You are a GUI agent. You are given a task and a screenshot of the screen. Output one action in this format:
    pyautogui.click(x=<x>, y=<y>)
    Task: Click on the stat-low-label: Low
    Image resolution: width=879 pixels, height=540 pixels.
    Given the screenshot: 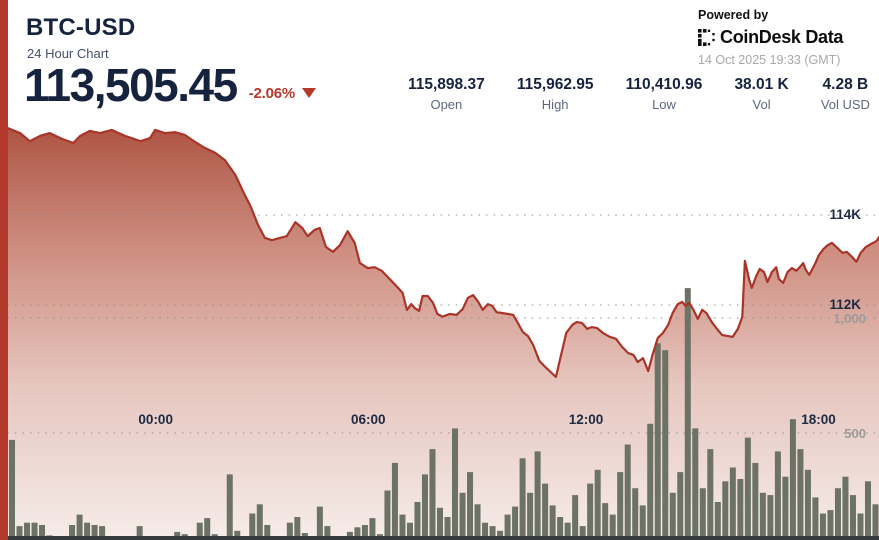 What is the action you would take?
    pyautogui.click(x=664, y=104)
    